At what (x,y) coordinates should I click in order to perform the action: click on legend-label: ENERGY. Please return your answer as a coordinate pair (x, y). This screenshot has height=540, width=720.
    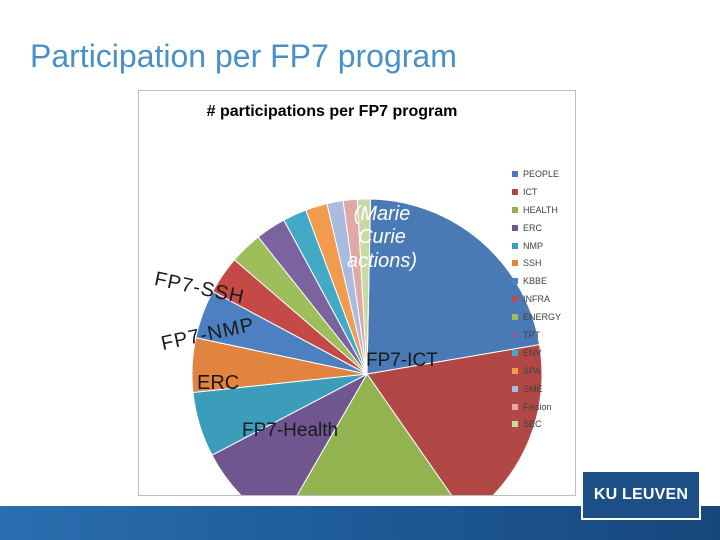
    Looking at the image, I should click on (542, 317).